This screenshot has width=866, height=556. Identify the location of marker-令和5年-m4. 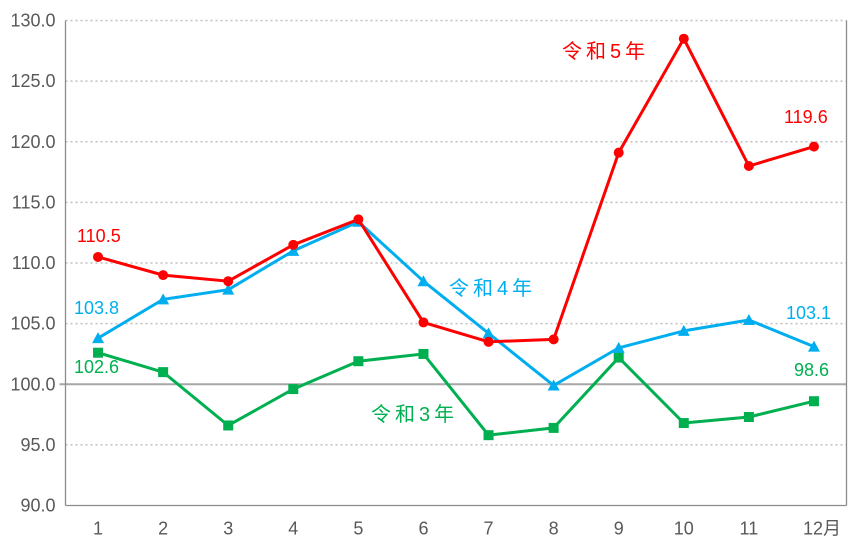
(293, 244).